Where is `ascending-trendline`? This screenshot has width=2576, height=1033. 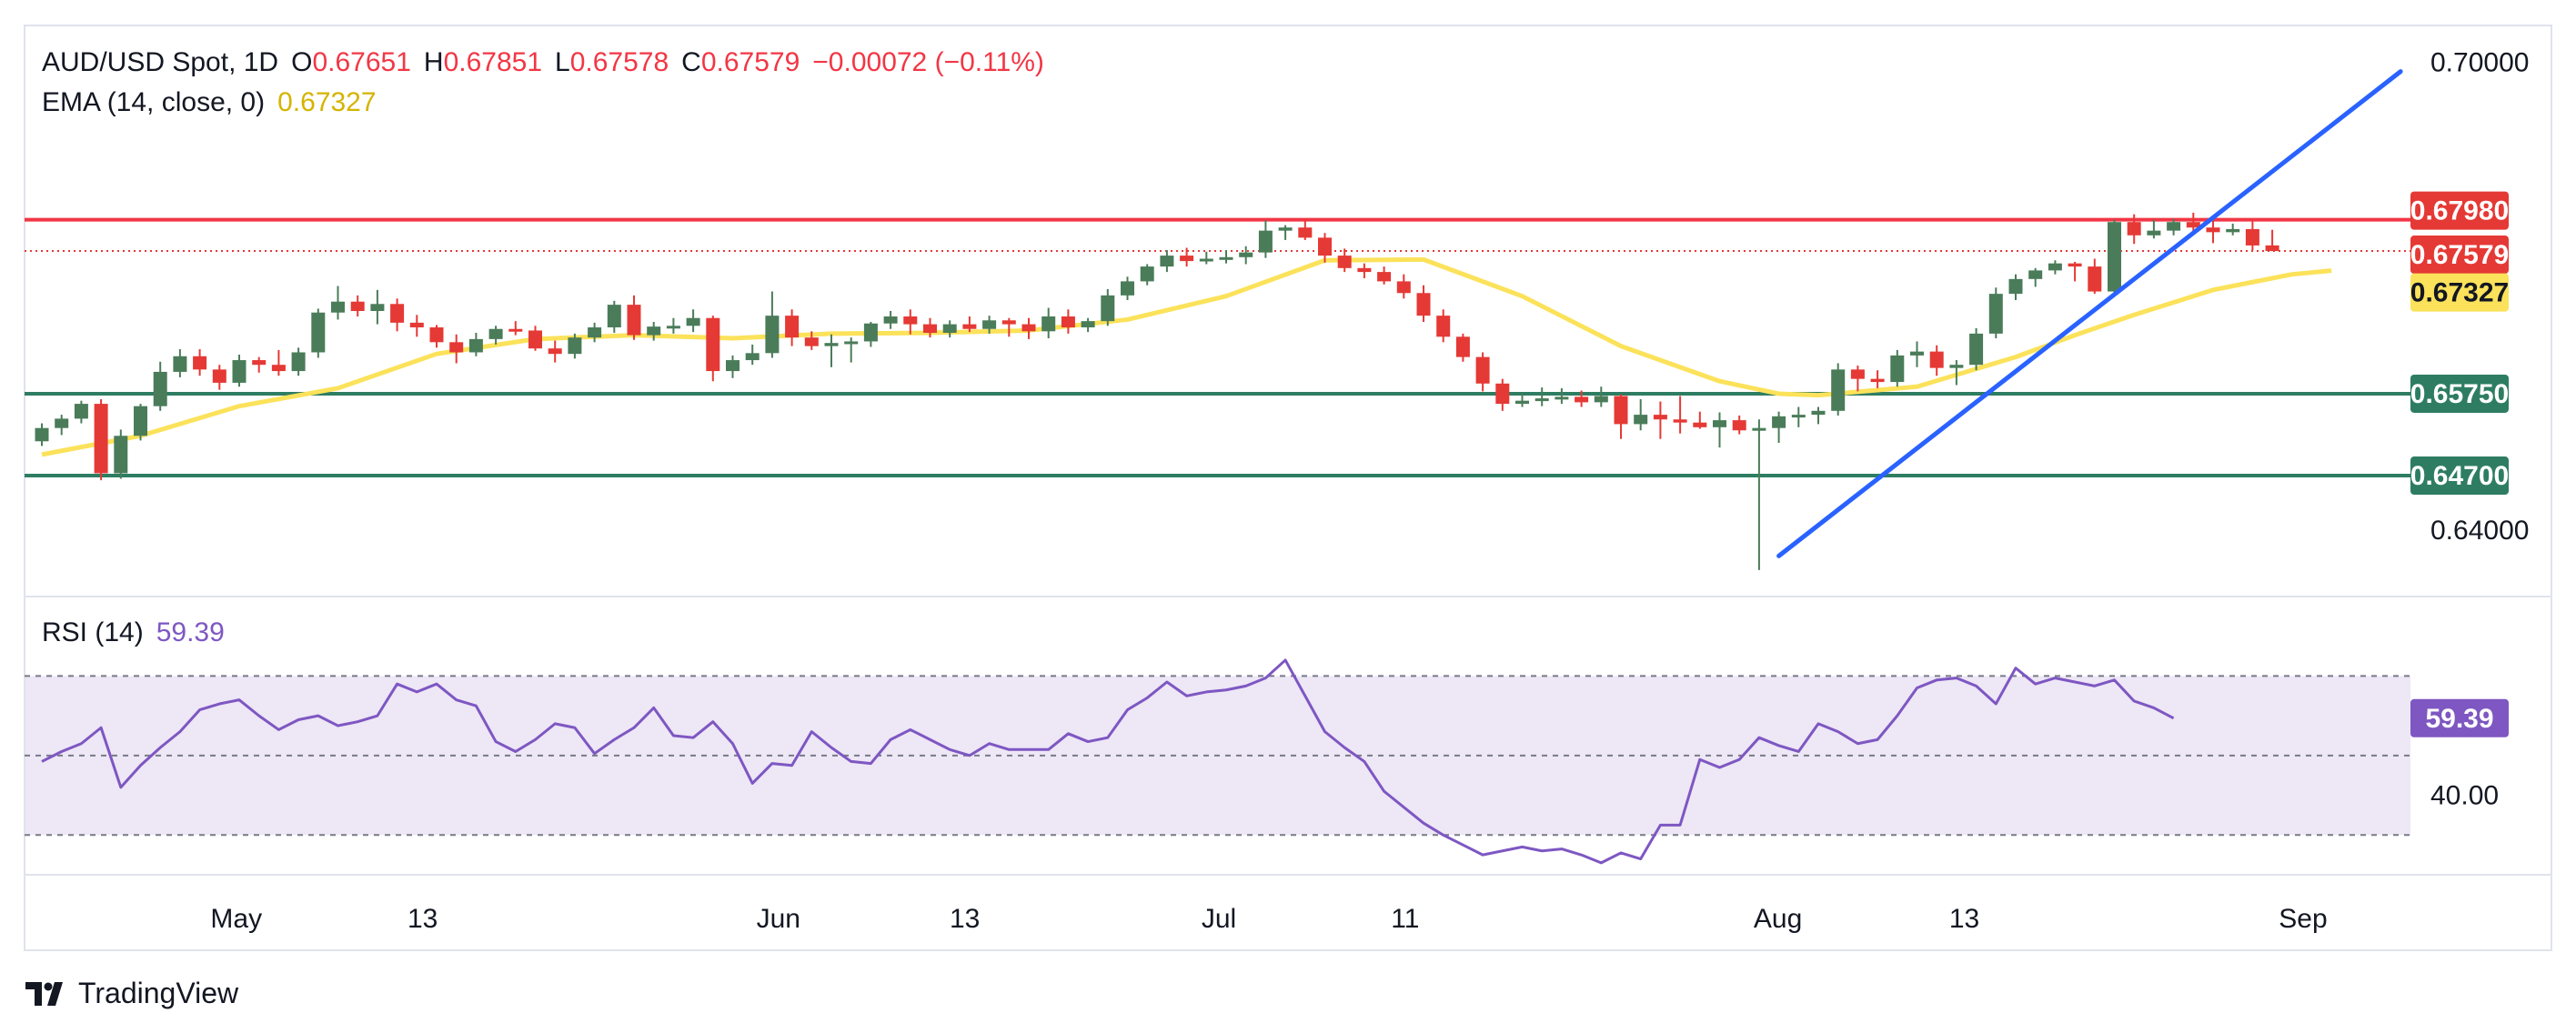
ascending-trendline is located at coordinates (2089, 313).